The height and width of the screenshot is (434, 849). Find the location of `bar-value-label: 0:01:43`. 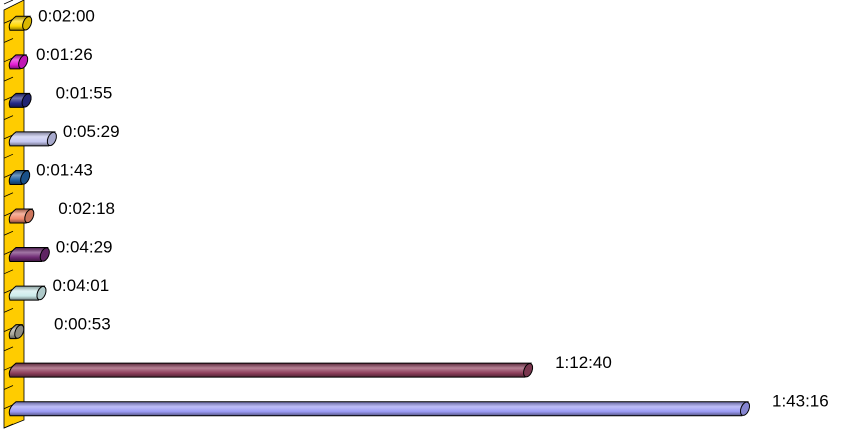

bar-value-label: 0:01:43 is located at coordinates (64, 169).